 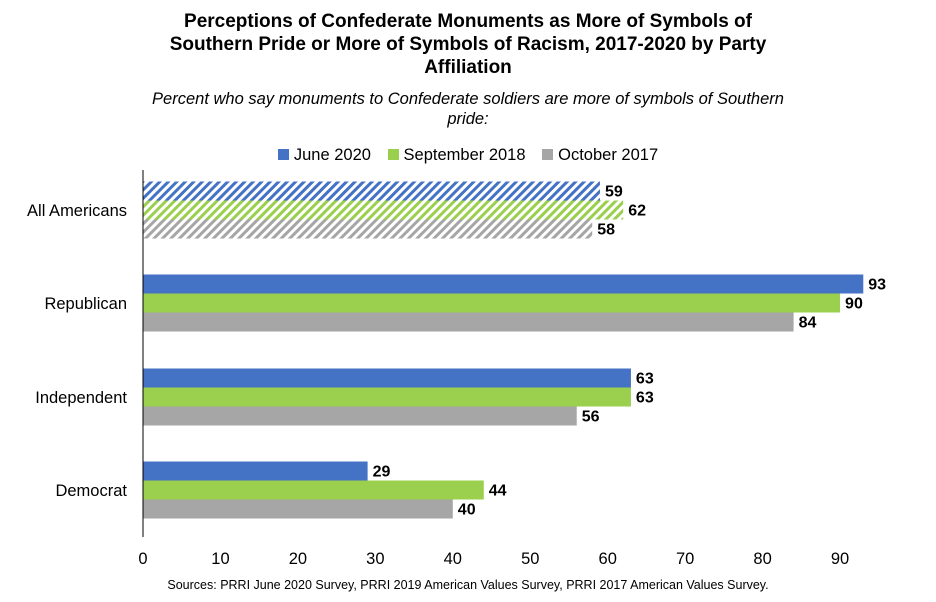 What do you see at coordinates (606, 230) in the screenshot?
I see `data-label: 58` at bounding box center [606, 230].